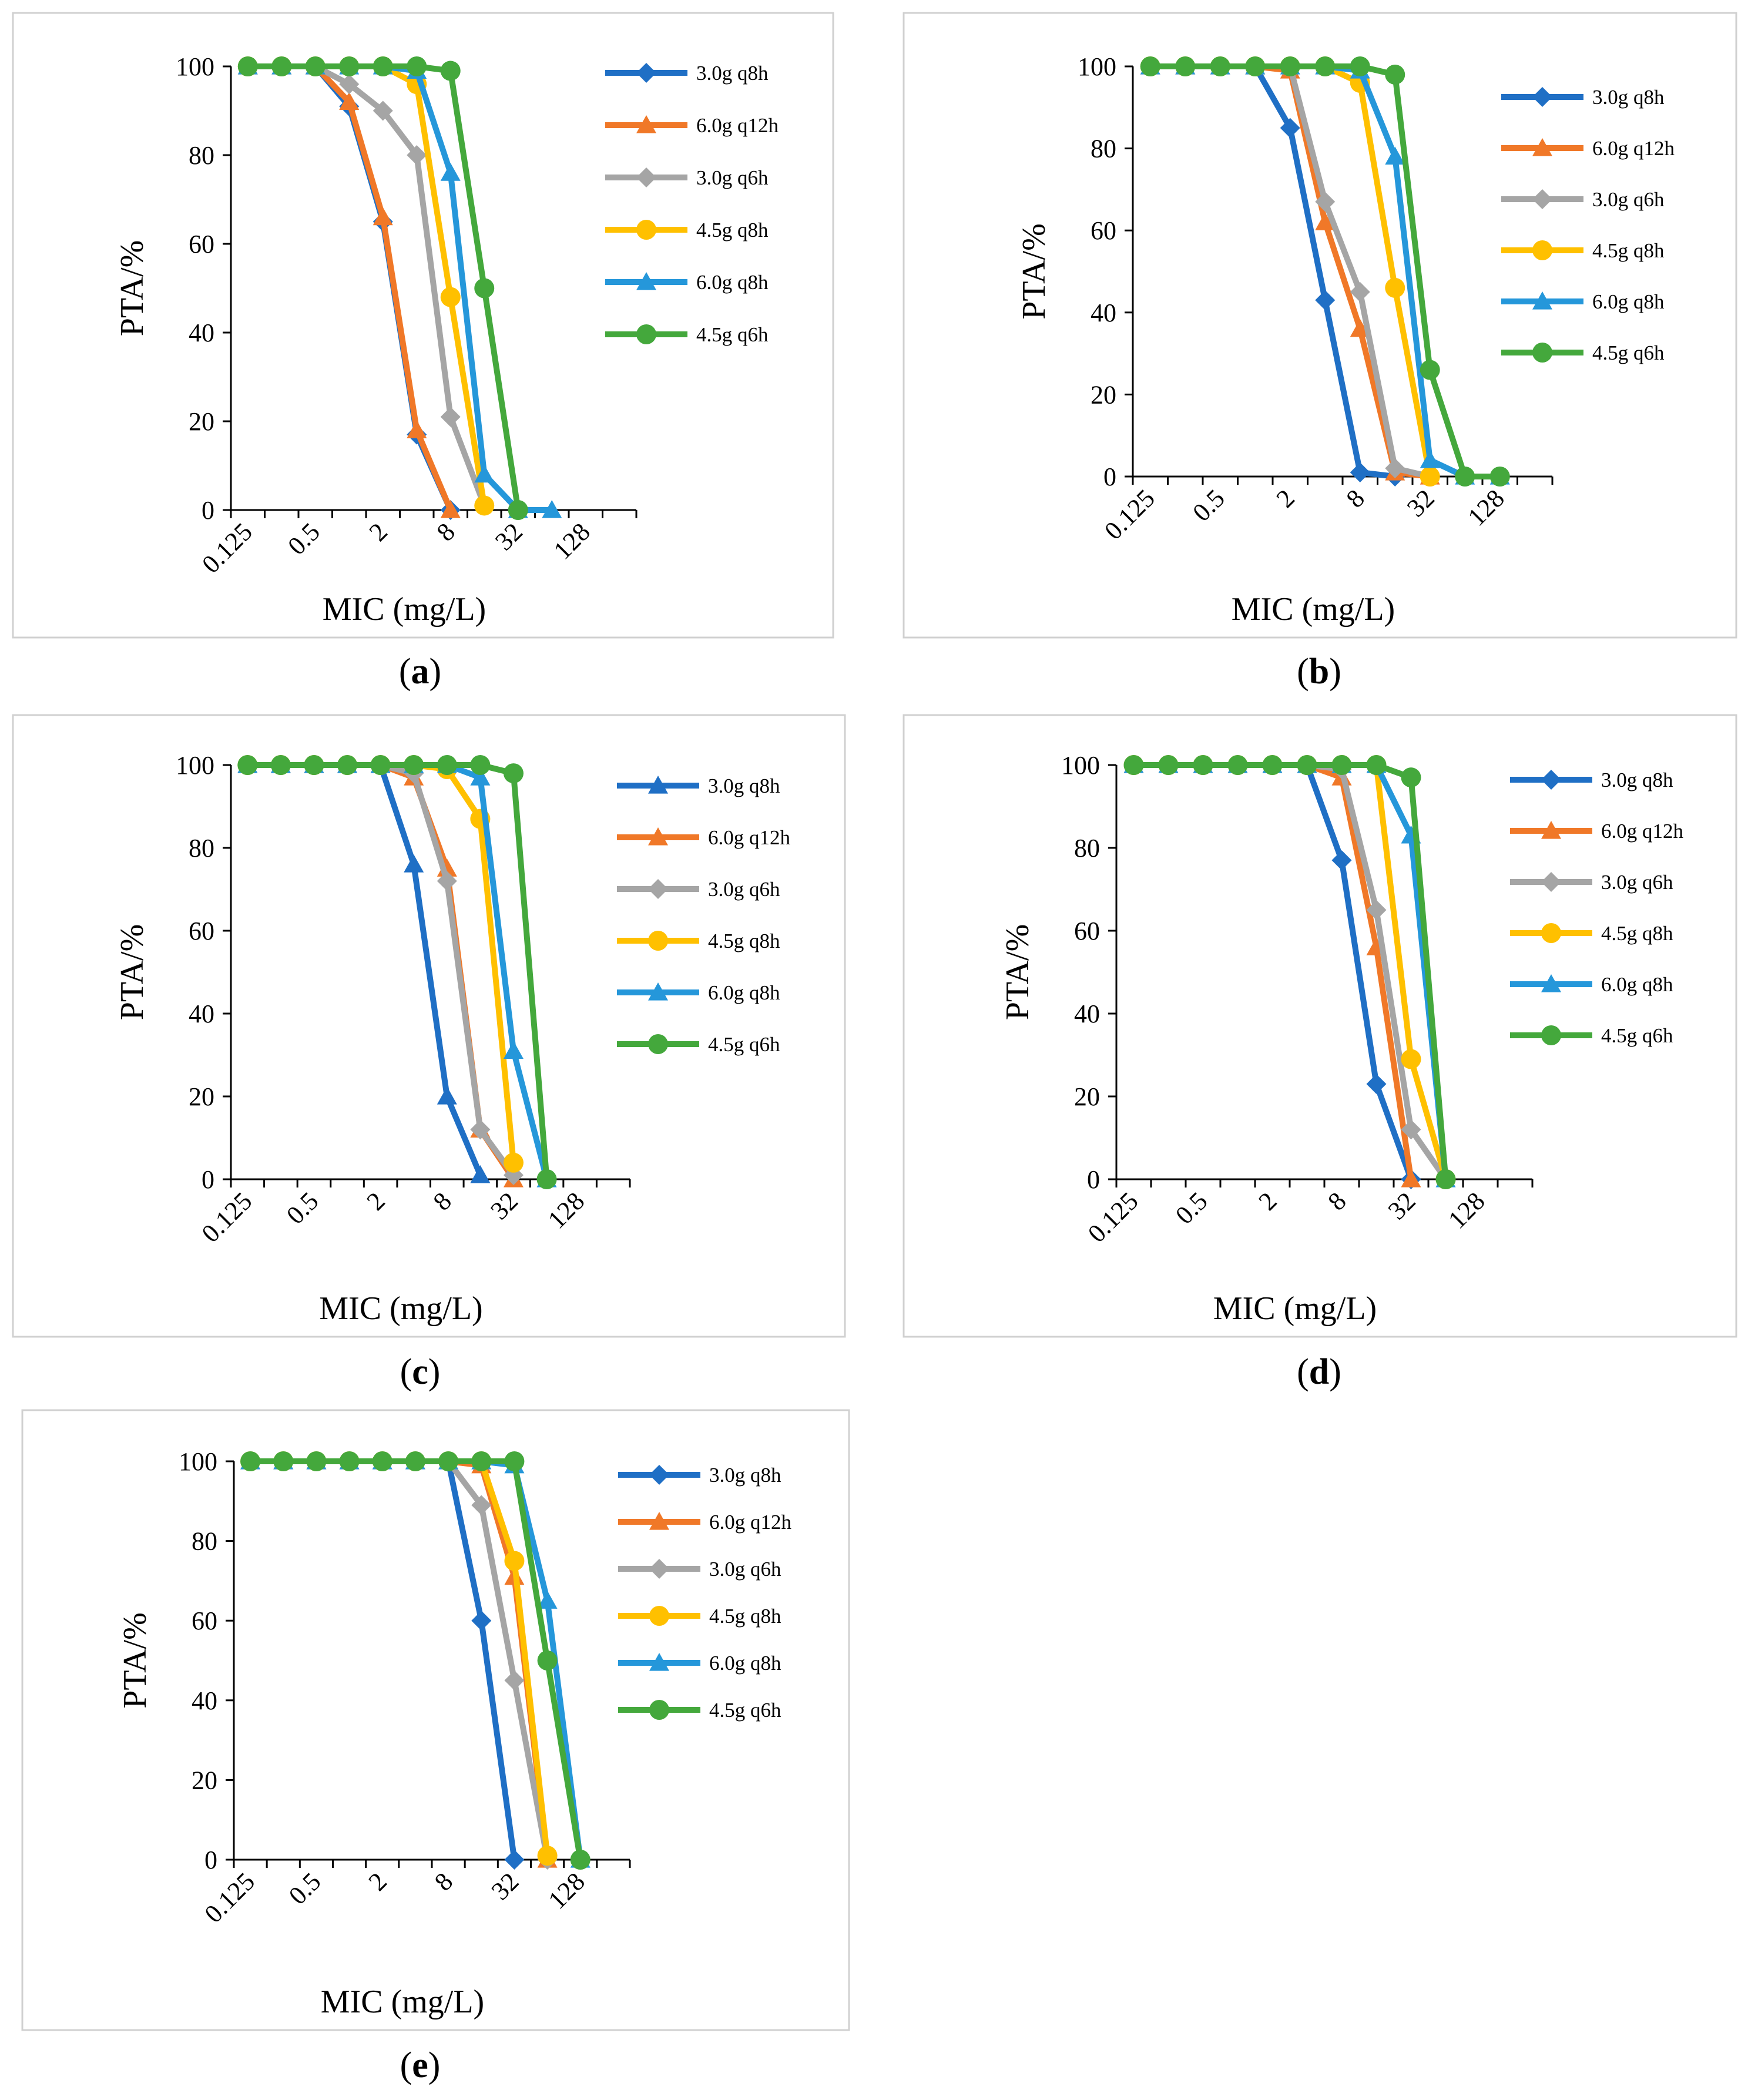  Describe the element at coordinates (1629, 97) in the screenshot. I see `legend-label: 3.0g q8h` at that location.